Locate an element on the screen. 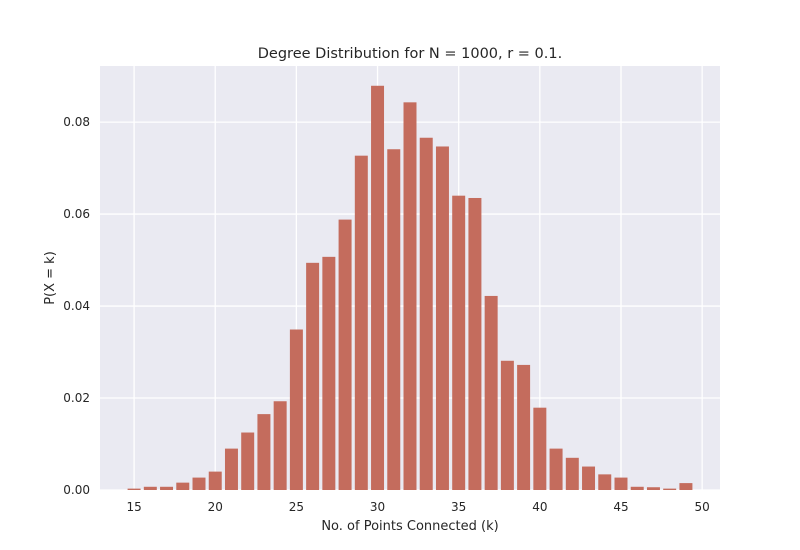 This screenshot has width=800, height=550. x-tick-label: 20 is located at coordinates (215, 507).